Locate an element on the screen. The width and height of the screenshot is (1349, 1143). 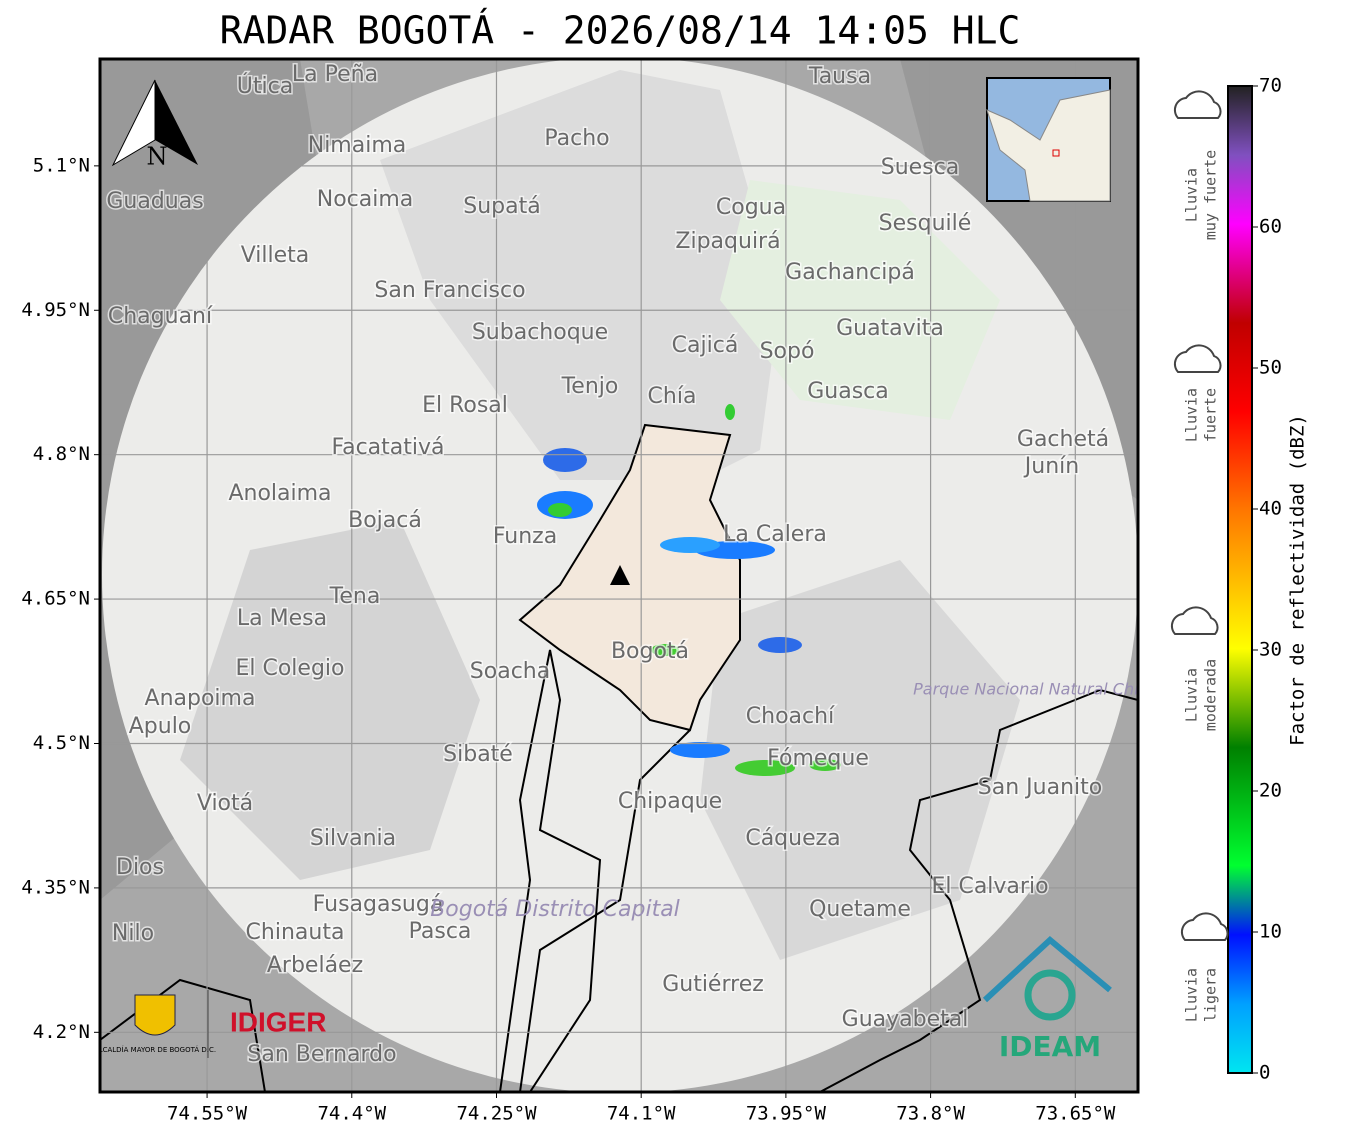
place-label: Útica is located at coordinates (265, 86).